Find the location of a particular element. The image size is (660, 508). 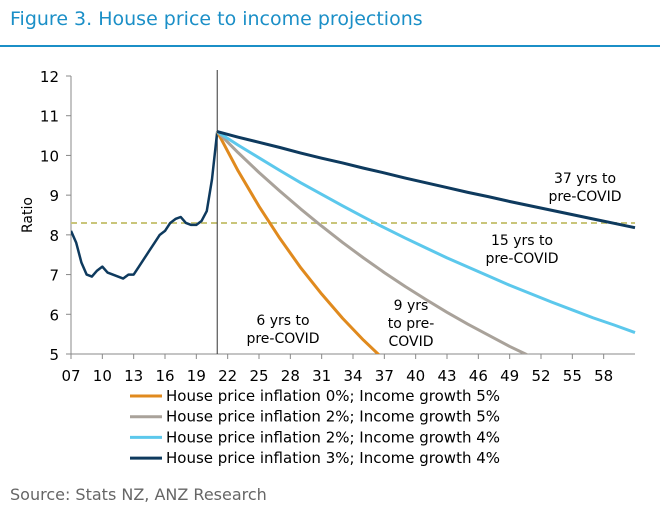

annotation: 15 yrs to is located at coordinates (522, 241).